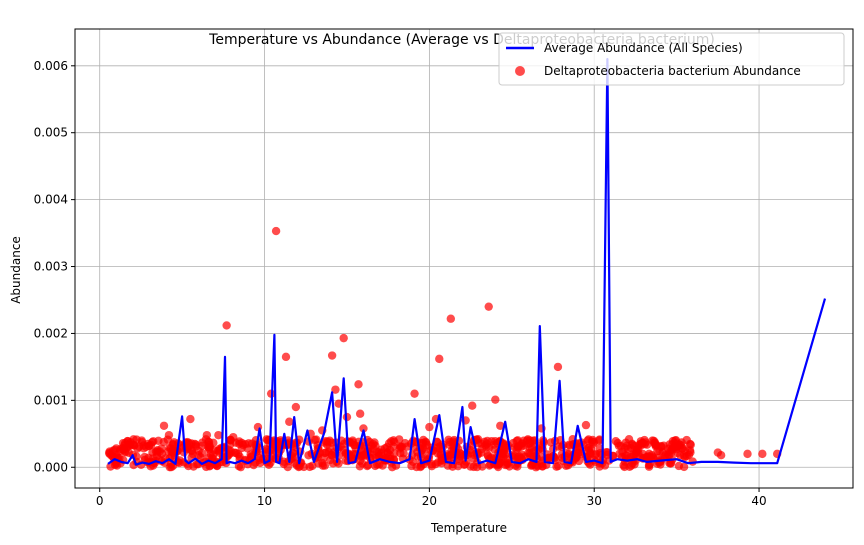 The height and width of the screenshot is (545, 864). What do you see at coordinates (672, 71) in the screenshot?
I see `legend-label-deltaproteobacteria: Deltaproteobacteria bacterium Abundance` at bounding box center [672, 71].